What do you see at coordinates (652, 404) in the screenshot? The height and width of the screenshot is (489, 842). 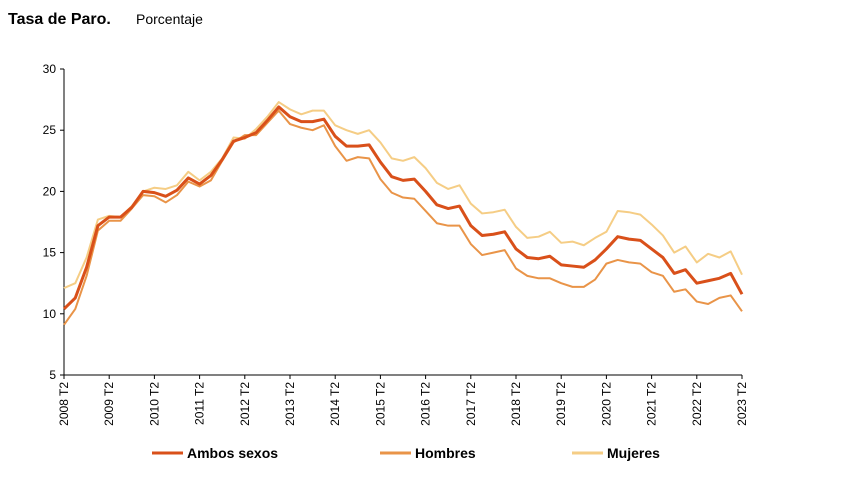 I see `x-tick-label: 2021 T2` at bounding box center [652, 404].